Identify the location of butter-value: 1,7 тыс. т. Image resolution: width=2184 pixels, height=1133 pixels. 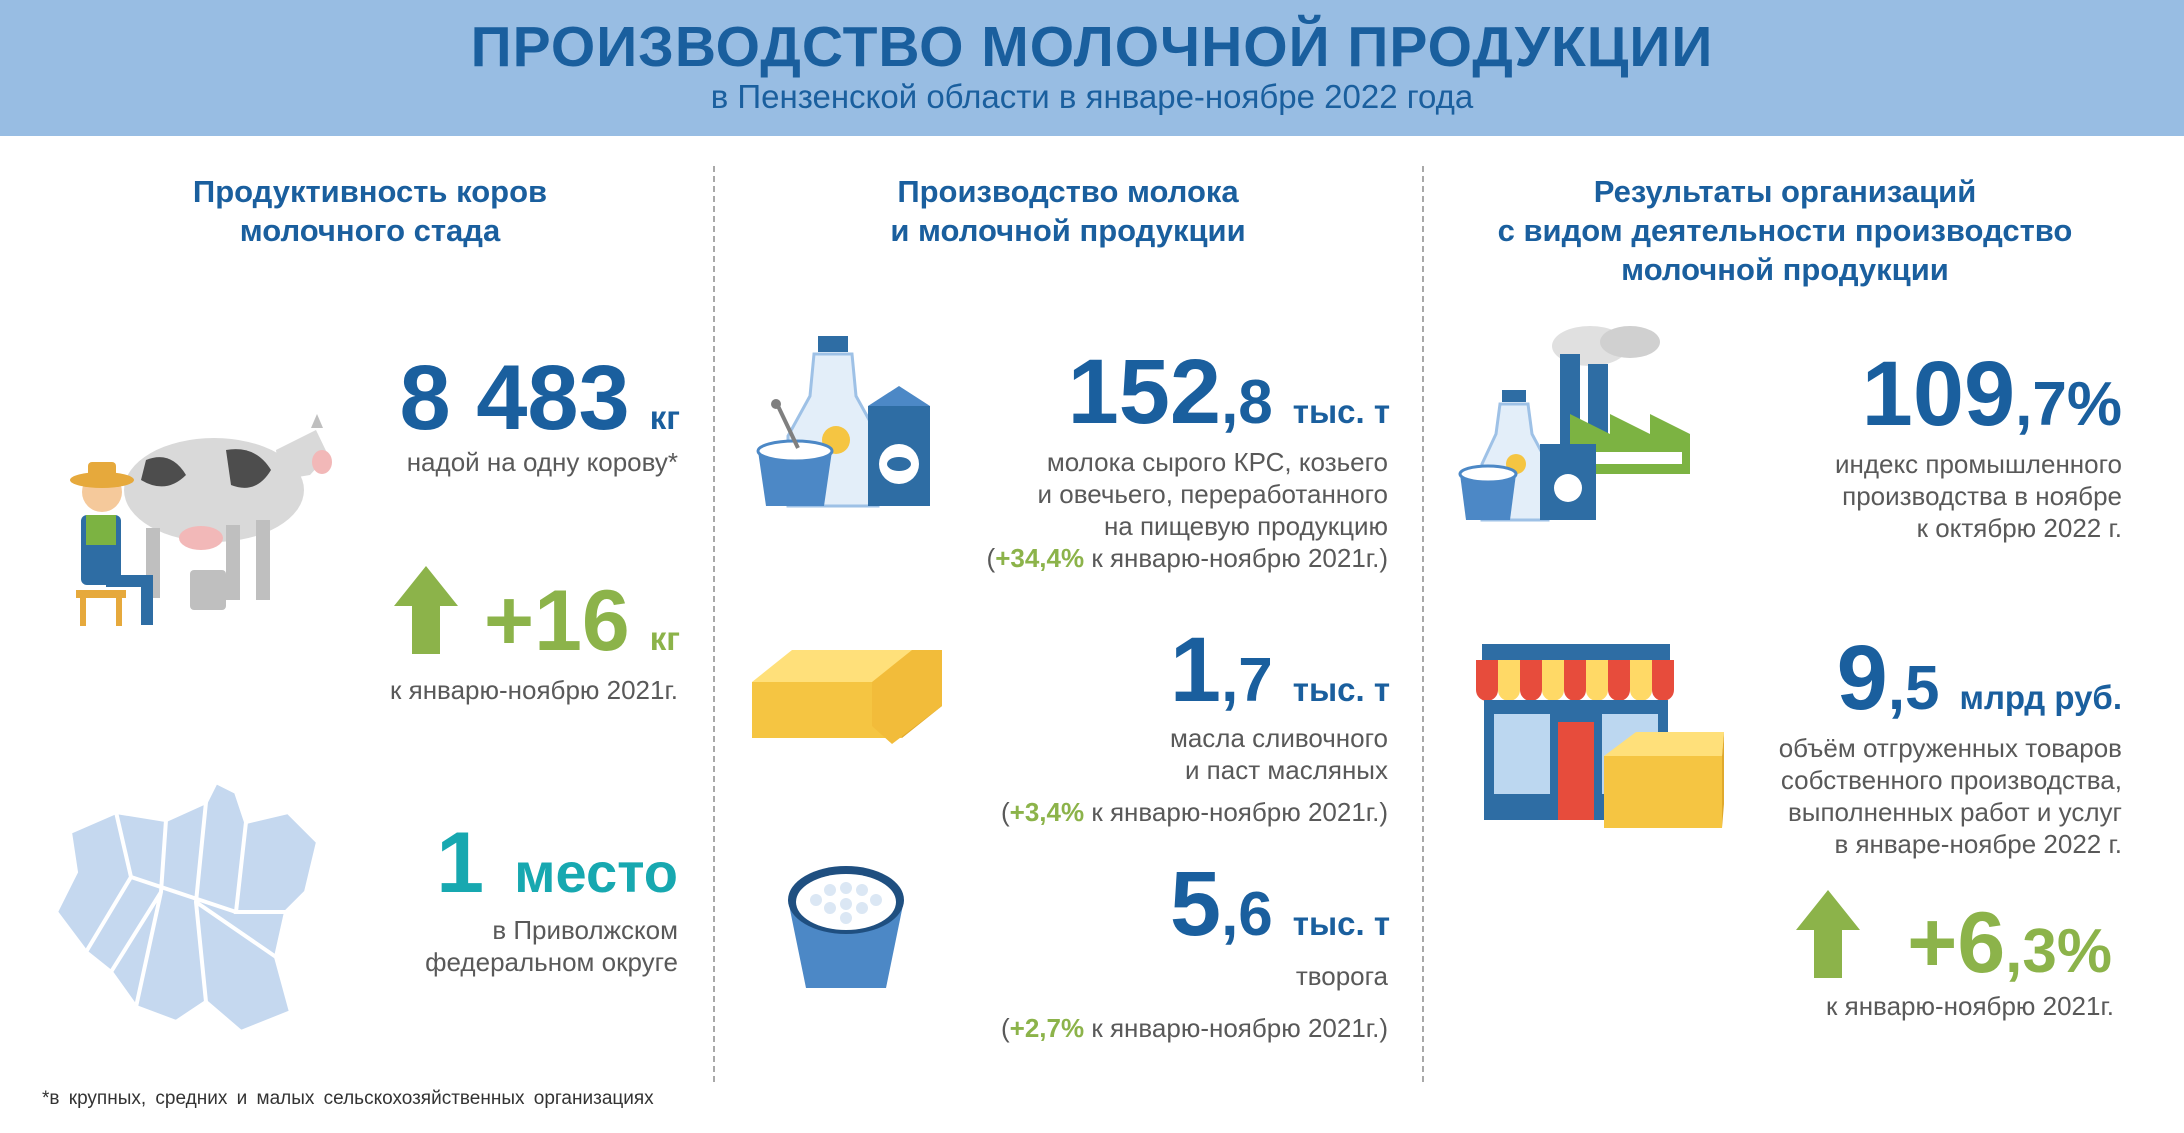
(1279, 670).